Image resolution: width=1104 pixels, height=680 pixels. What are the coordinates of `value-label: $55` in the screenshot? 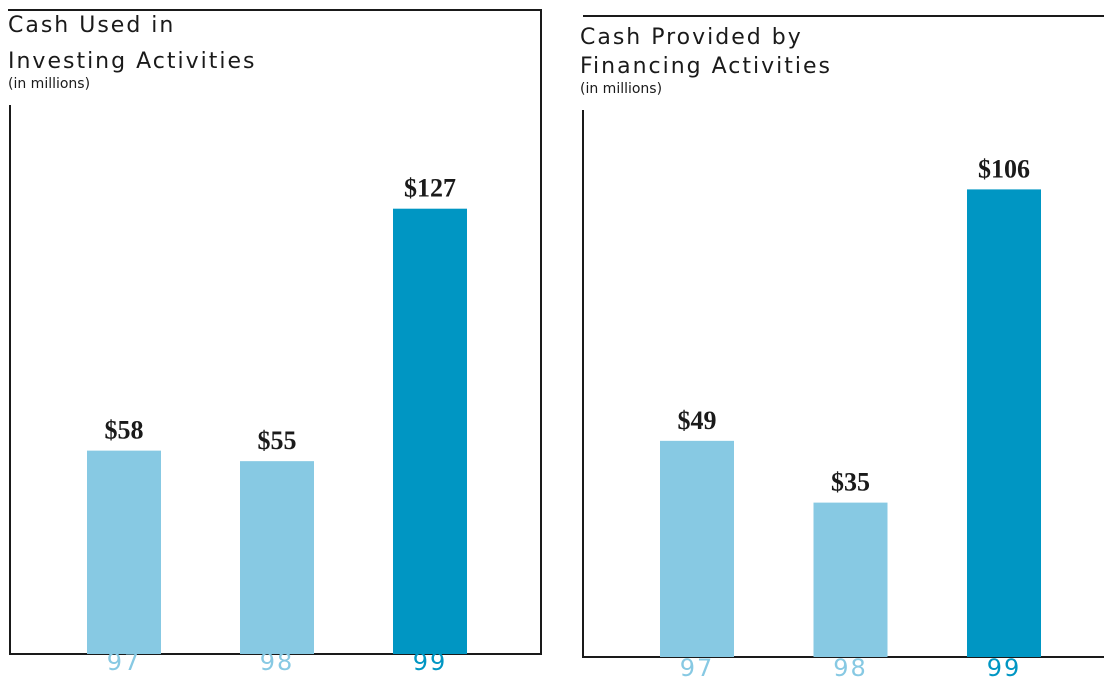 It's located at (277, 440).